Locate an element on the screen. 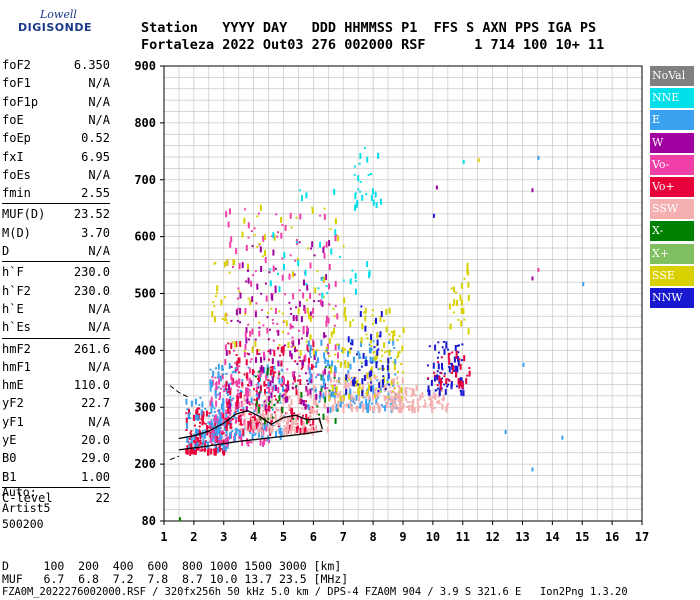 This screenshot has width=700, height=600. param-value: 23.52 is located at coordinates (91, 214).